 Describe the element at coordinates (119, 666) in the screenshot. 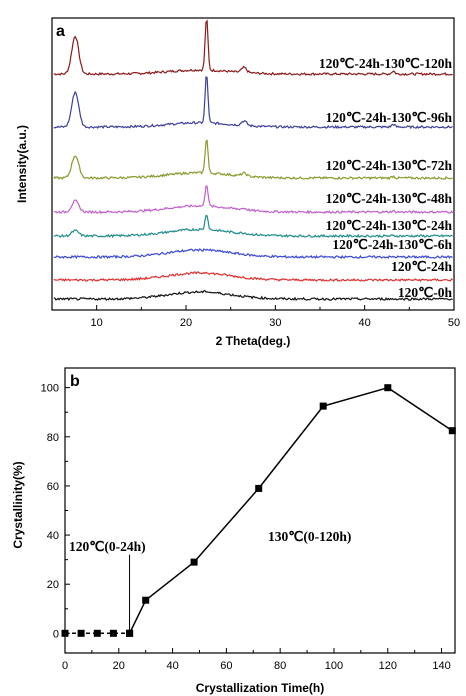

I see `panel-b-x-tick-label: 20` at that location.